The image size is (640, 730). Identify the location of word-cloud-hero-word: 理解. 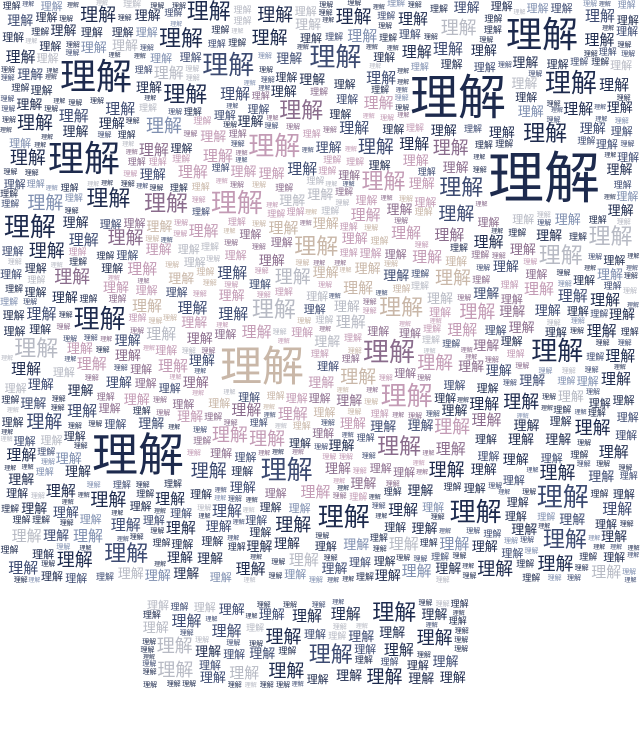
(544, 179).